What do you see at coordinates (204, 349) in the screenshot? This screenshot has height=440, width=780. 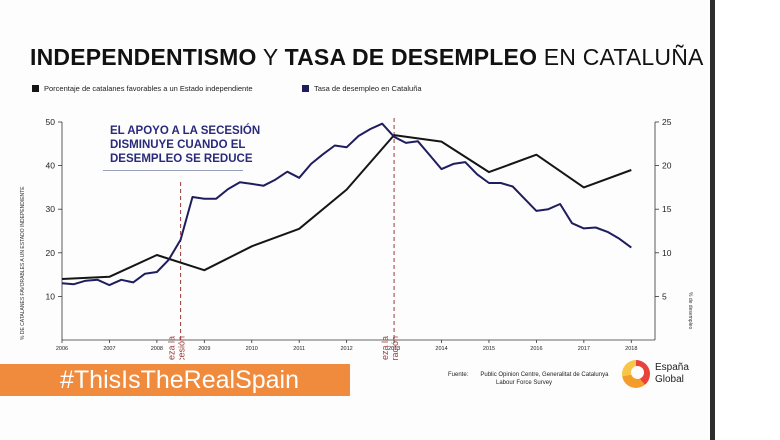 I see `x-tick-label: 2009` at bounding box center [204, 349].